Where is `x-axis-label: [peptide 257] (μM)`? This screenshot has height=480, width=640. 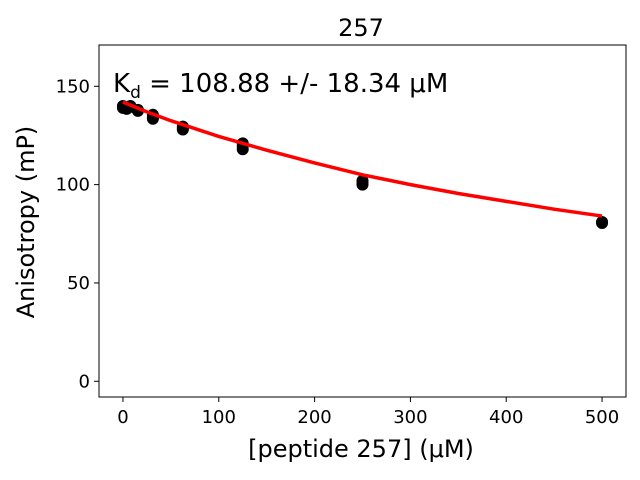 x-axis-label: [peptide 257] (μM) is located at coordinates (361, 449).